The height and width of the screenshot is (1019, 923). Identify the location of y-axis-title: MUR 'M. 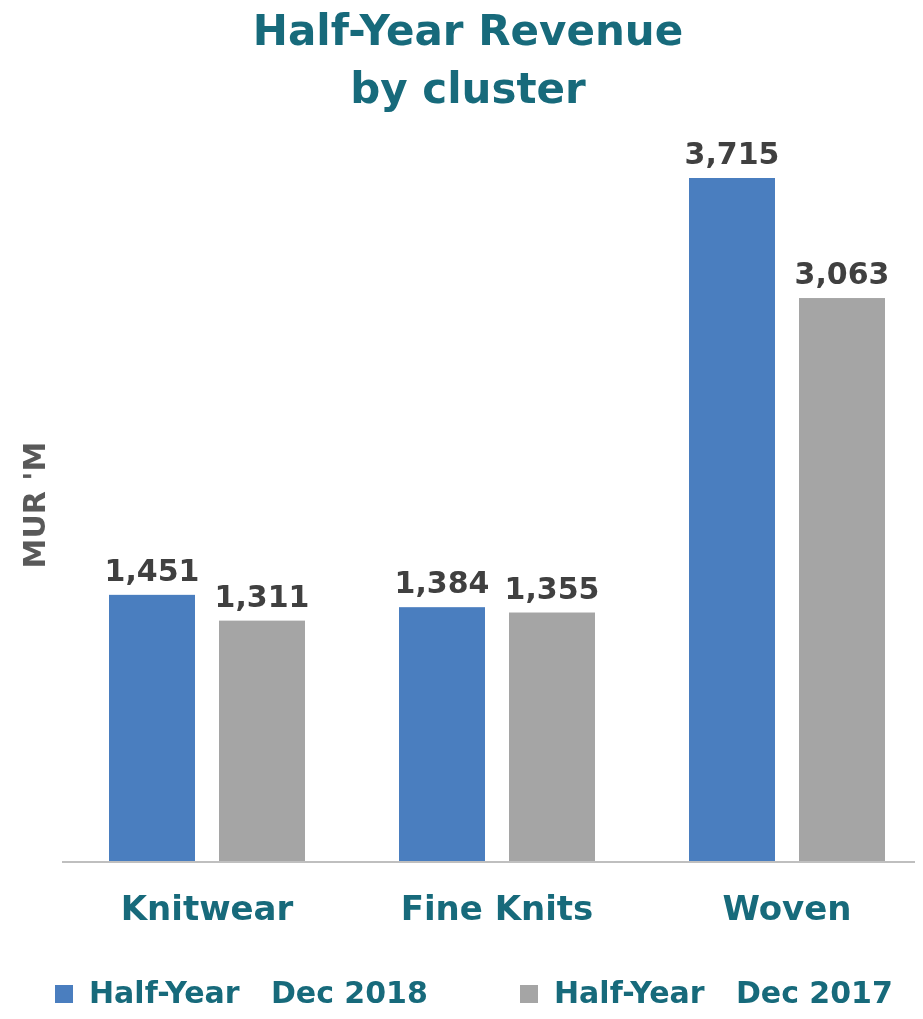
(34, 505).